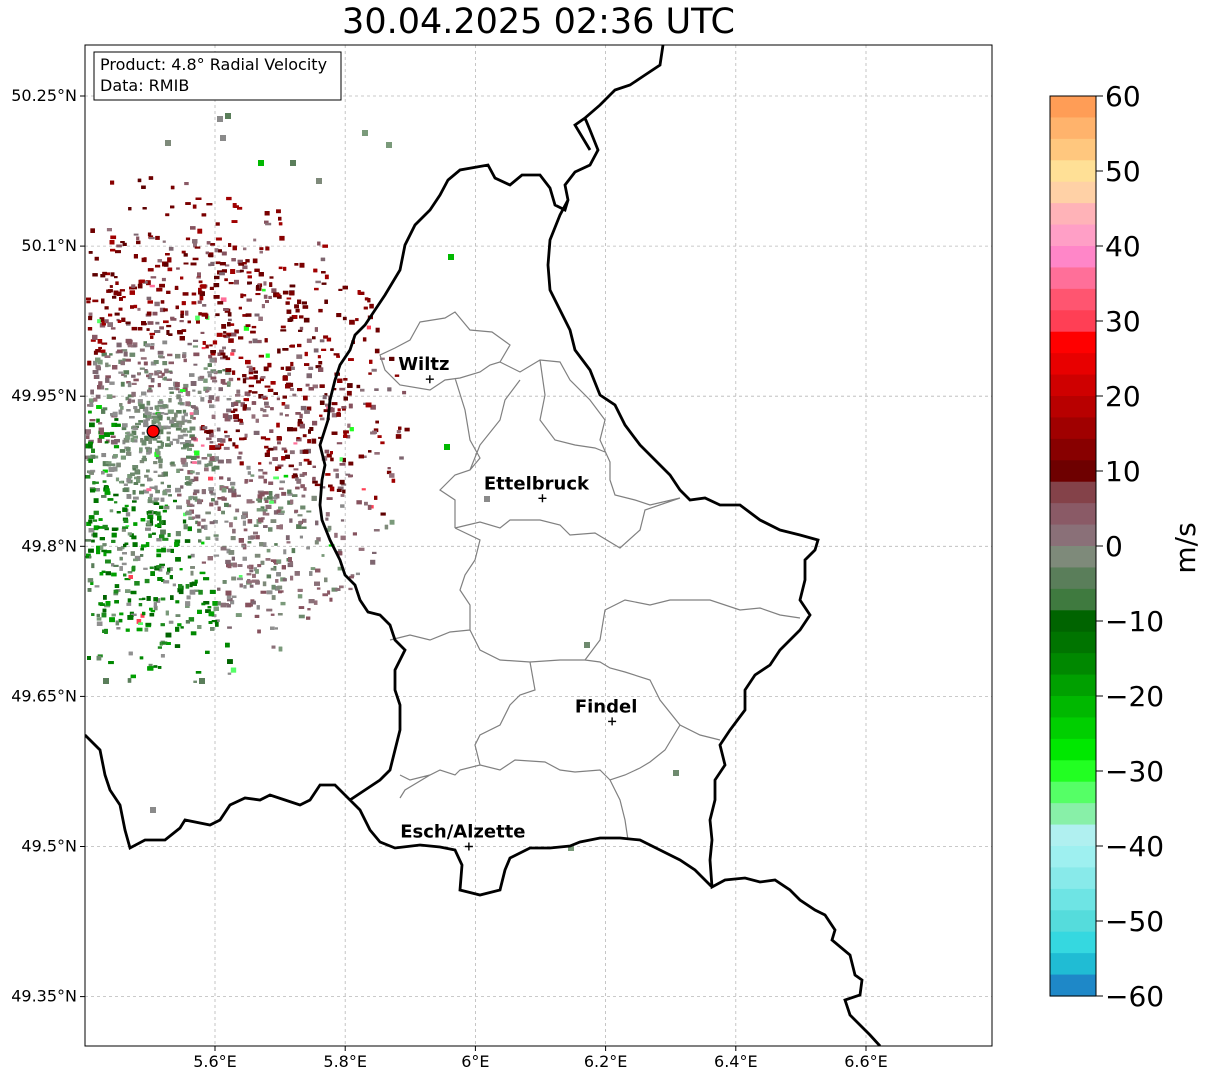 The width and height of the screenshot is (1207, 1081). I want to click on lat-tick-label: 49.8°N, so click(49, 545).